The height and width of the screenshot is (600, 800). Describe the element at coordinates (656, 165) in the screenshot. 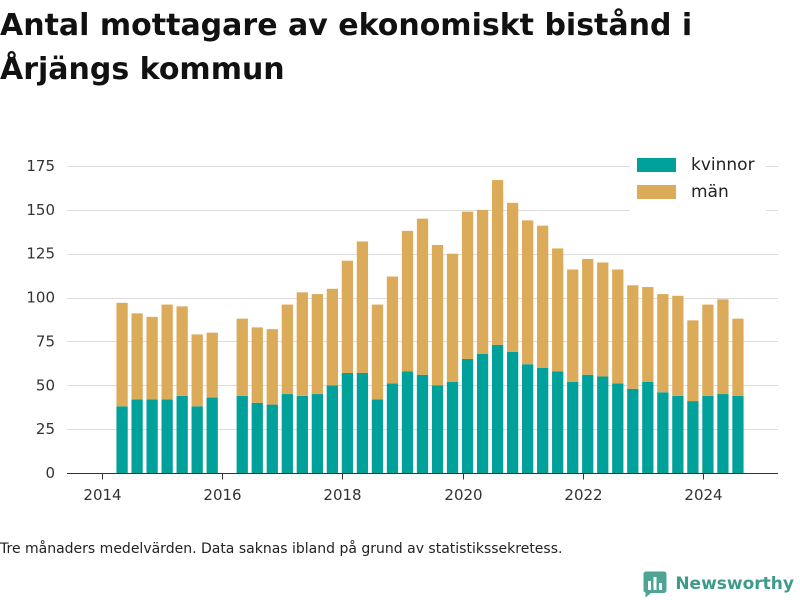

I see `legend-swatch-kvinnor` at that location.